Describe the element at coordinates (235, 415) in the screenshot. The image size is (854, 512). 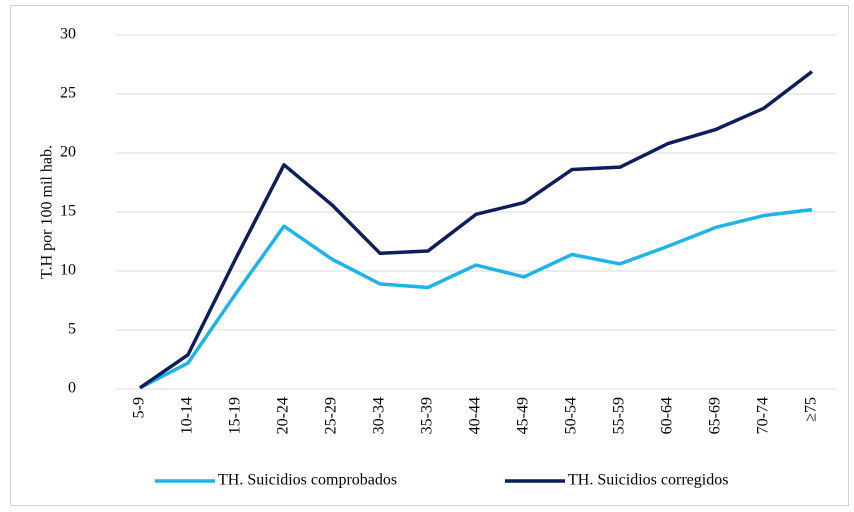
I see `x-tick-label: 15-19` at that location.